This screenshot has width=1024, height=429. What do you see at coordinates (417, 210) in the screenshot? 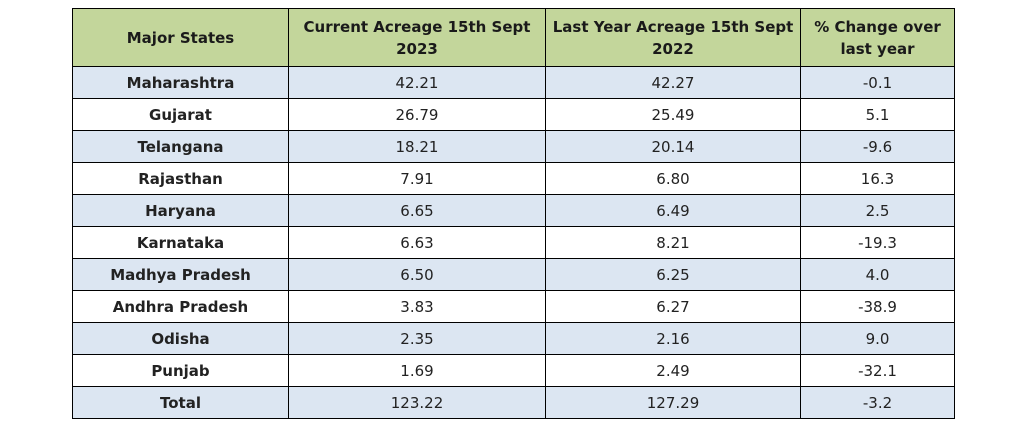
I see `value-cell: 6.65` at bounding box center [417, 210].